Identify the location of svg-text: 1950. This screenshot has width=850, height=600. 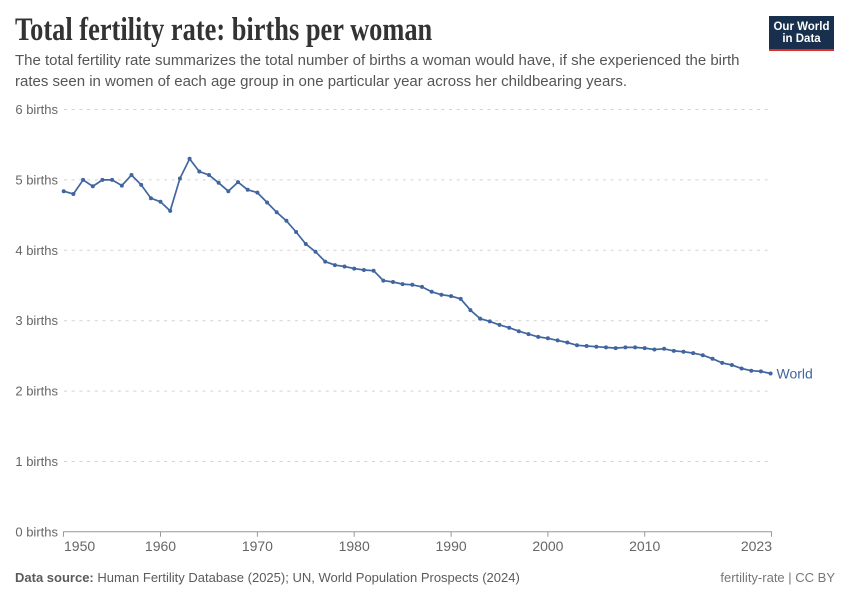
(79, 546).